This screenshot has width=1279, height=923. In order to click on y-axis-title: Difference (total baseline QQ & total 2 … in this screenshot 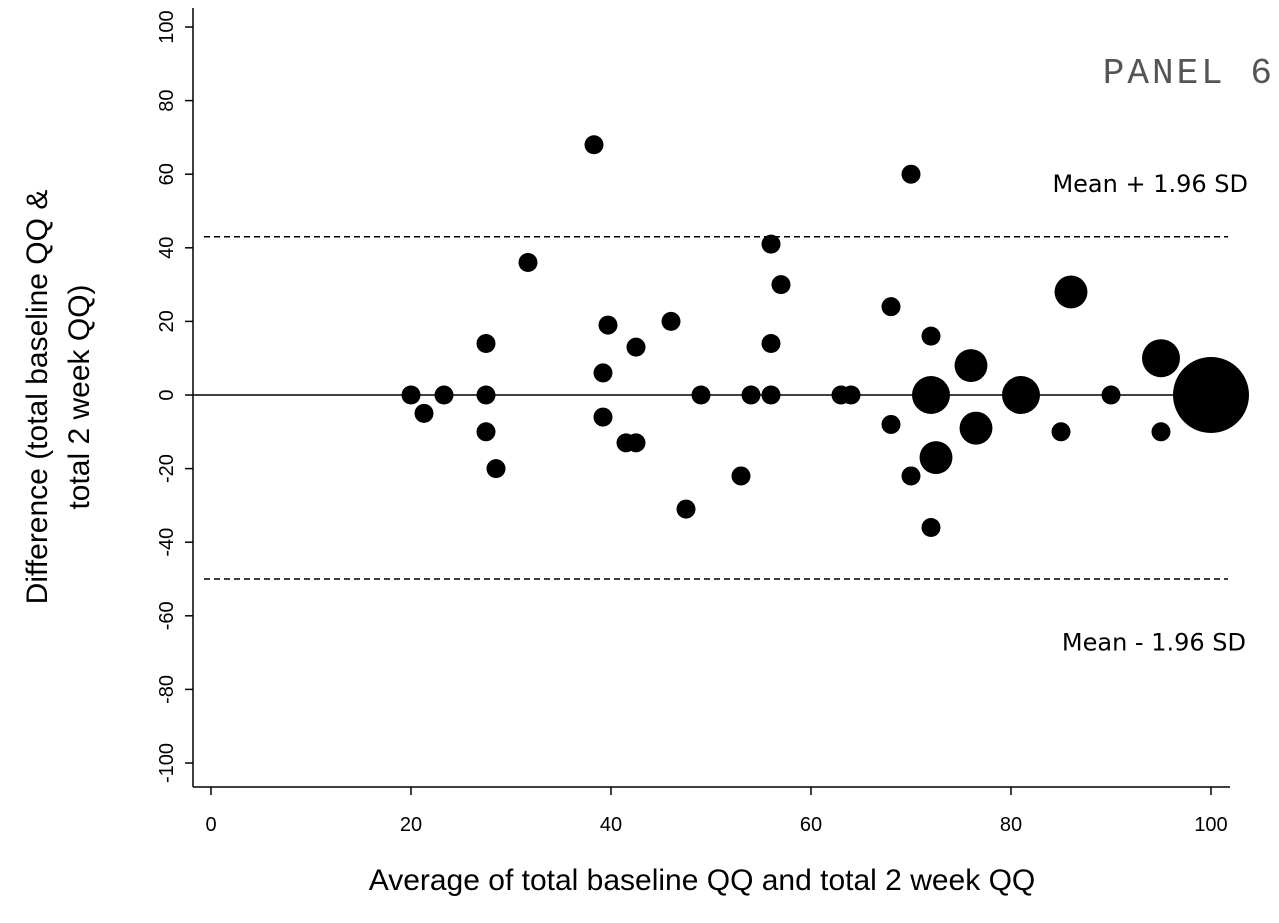, I will do `click(58, 397)`.